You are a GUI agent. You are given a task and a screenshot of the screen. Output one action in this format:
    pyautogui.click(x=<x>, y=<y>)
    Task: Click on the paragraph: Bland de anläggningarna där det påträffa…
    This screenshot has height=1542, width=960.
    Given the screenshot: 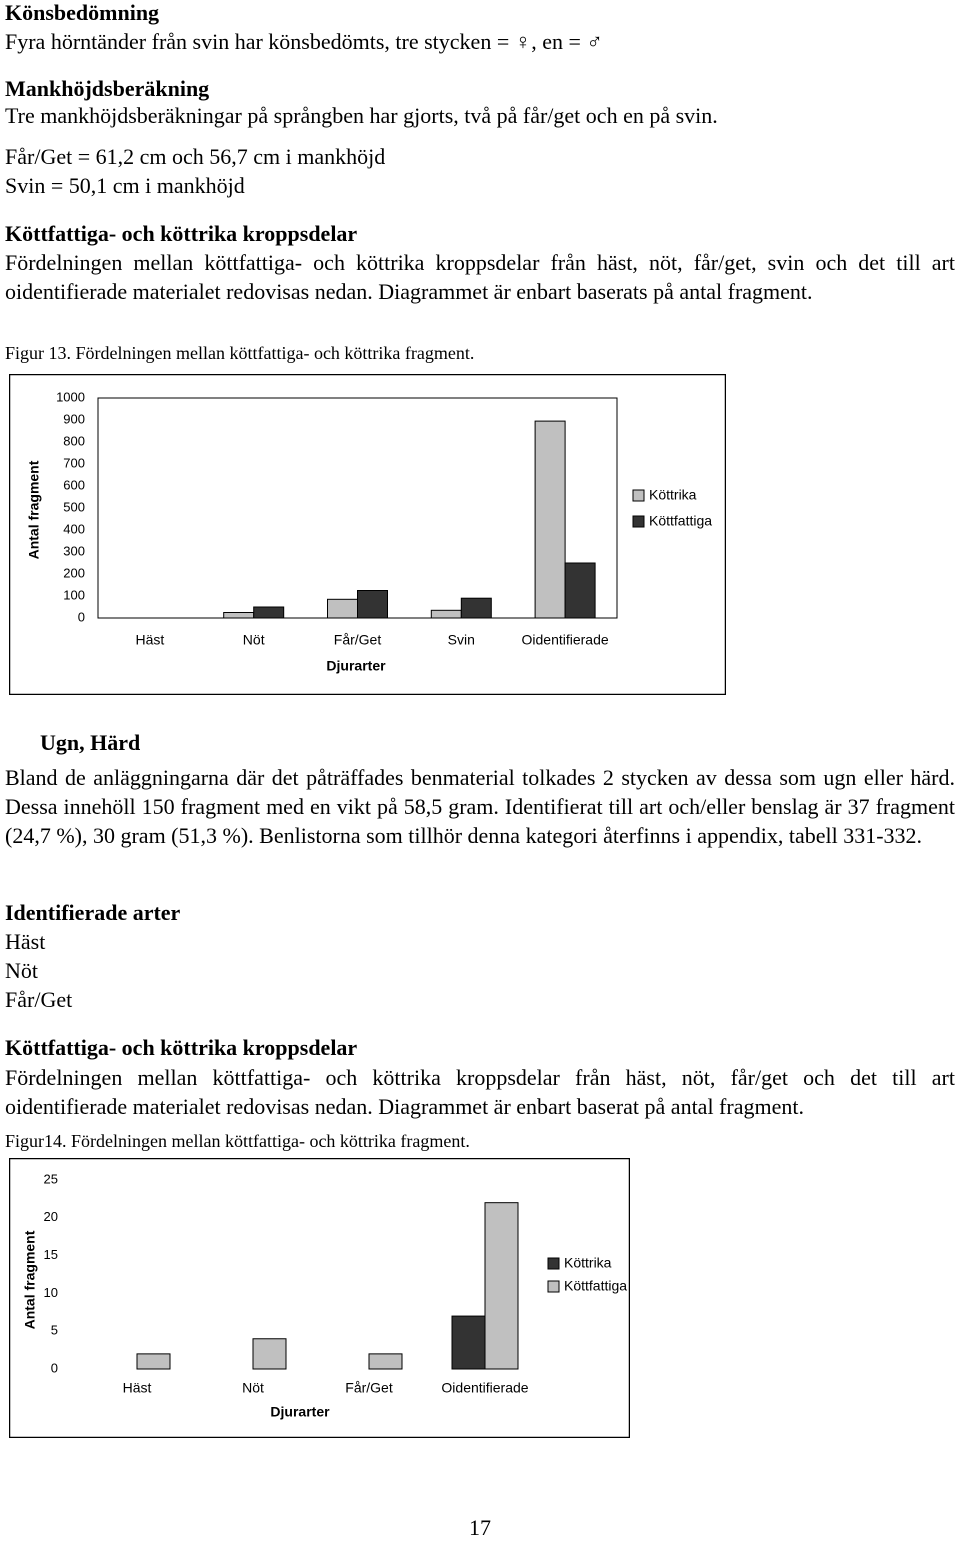 What is the action you would take?
    pyautogui.click(x=480, y=806)
    